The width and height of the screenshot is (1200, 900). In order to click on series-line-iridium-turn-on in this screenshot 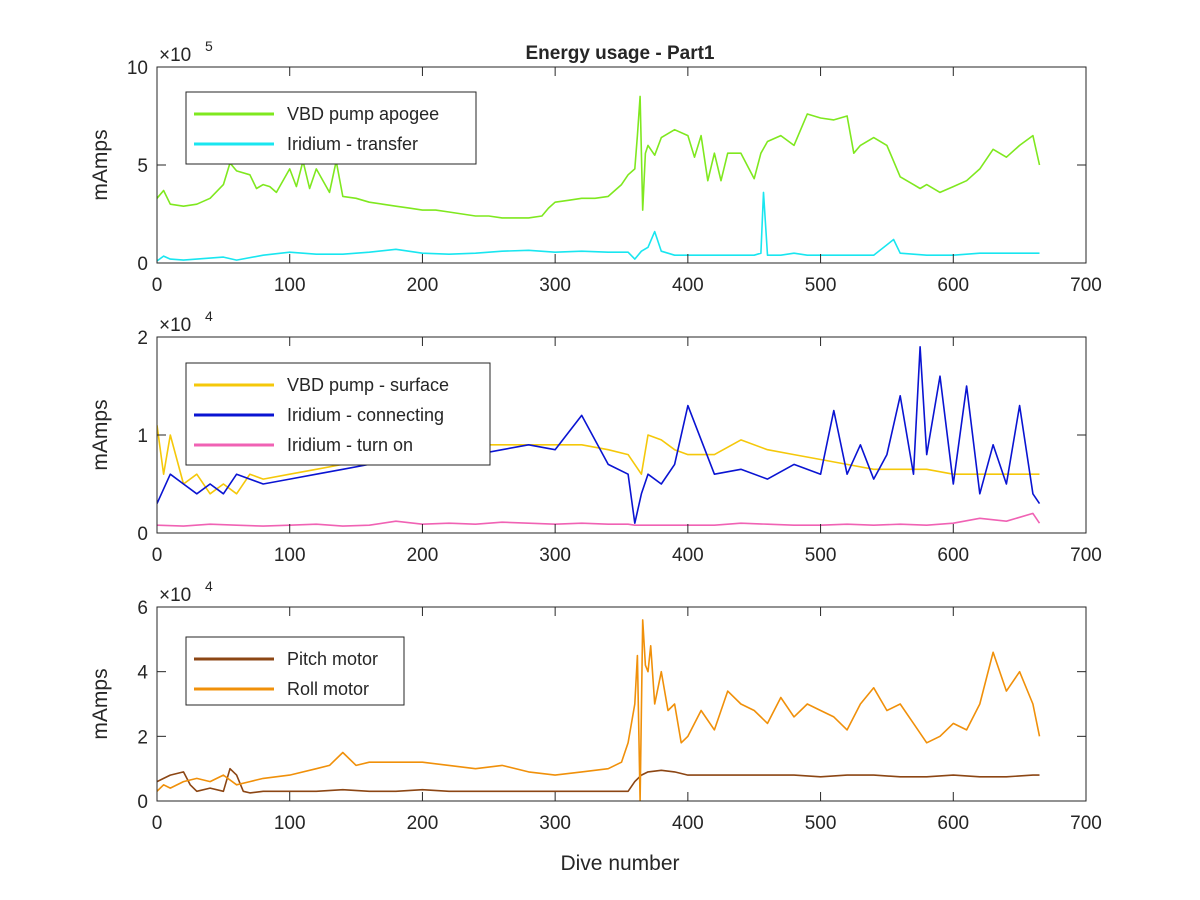, I will do `click(599, 519)`.